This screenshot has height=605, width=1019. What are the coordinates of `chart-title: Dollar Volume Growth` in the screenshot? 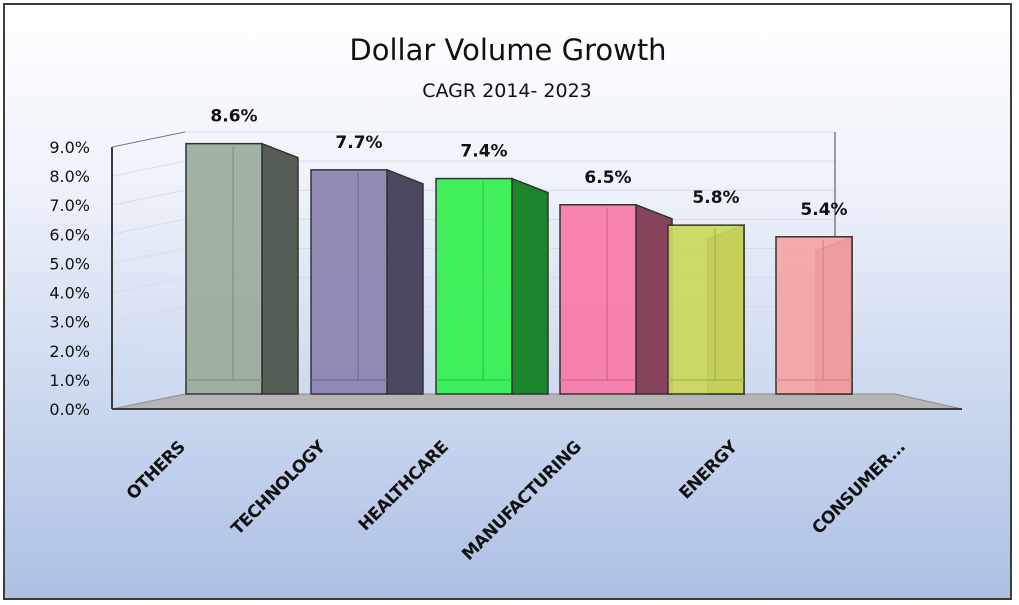 It's located at (507, 50).